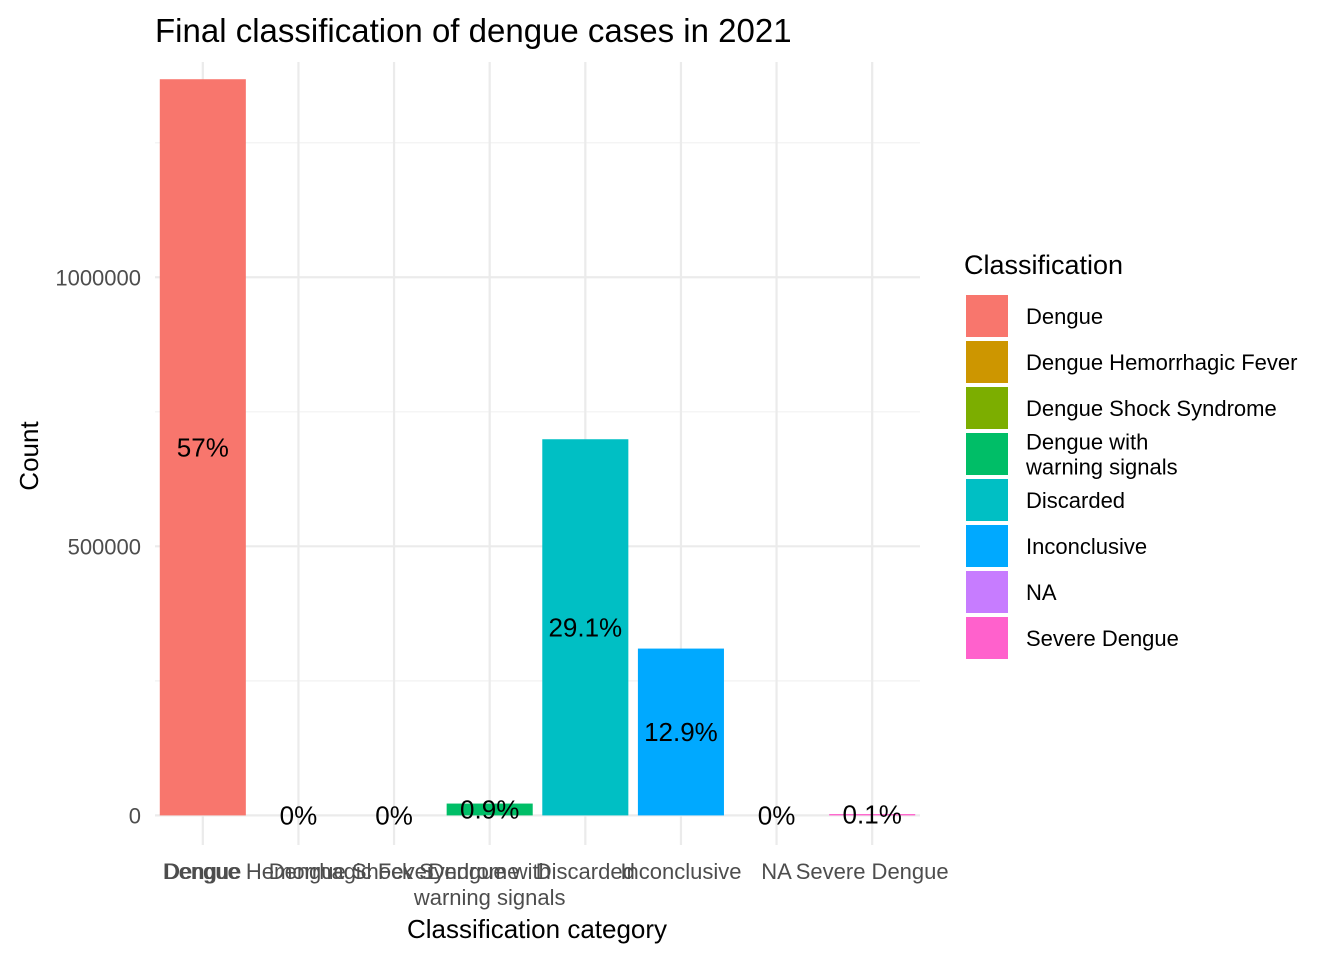 This screenshot has height=960, width=1344. What do you see at coordinates (537, 929) in the screenshot?
I see `x-axis-title: Classification category` at bounding box center [537, 929].